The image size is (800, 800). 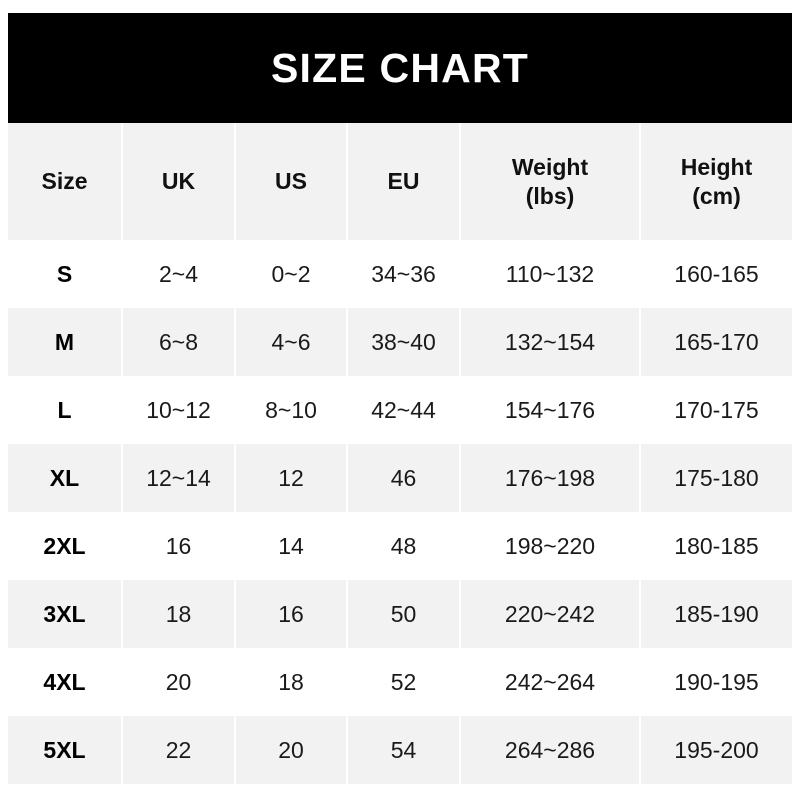 I want to click on column-header-uk-label: UK, so click(x=178, y=181).